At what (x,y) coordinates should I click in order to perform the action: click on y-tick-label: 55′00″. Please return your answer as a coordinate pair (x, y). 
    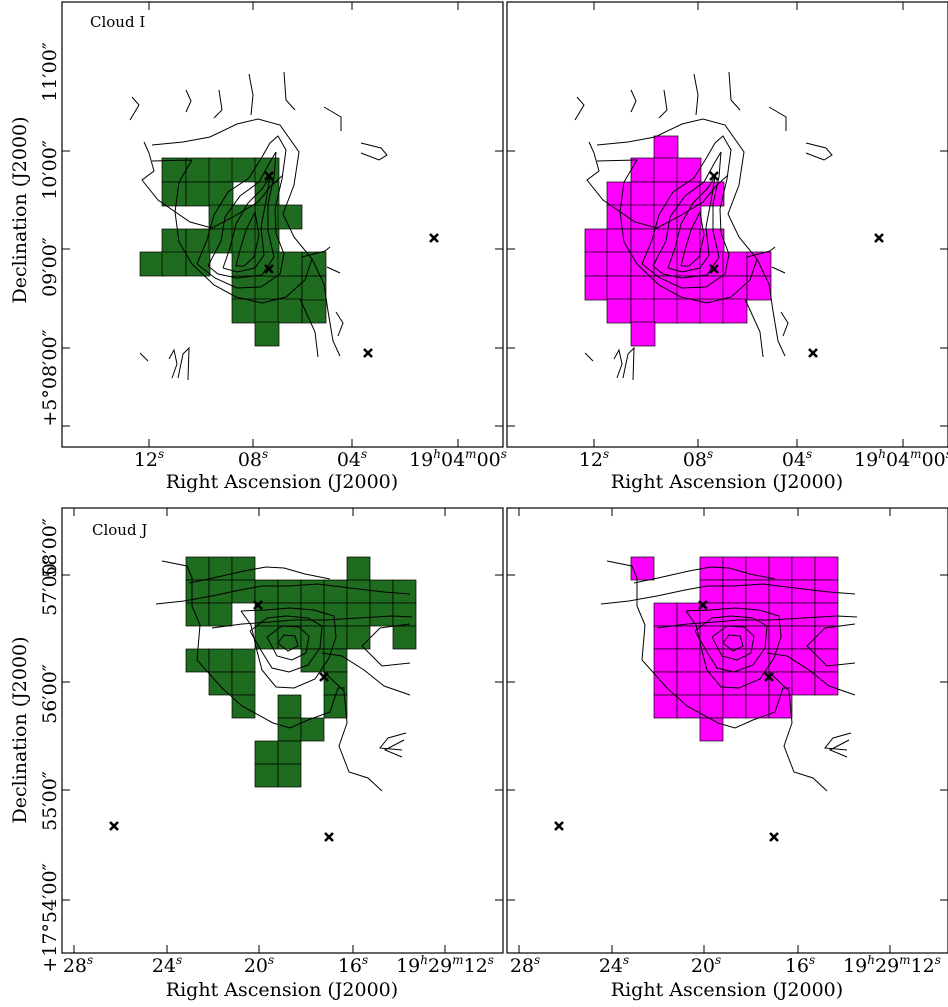
    Looking at the image, I should click on (50, 801).